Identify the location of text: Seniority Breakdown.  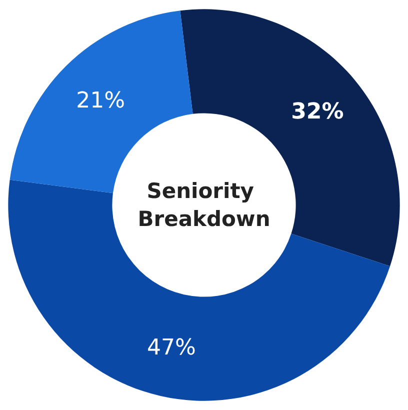
(204, 205).